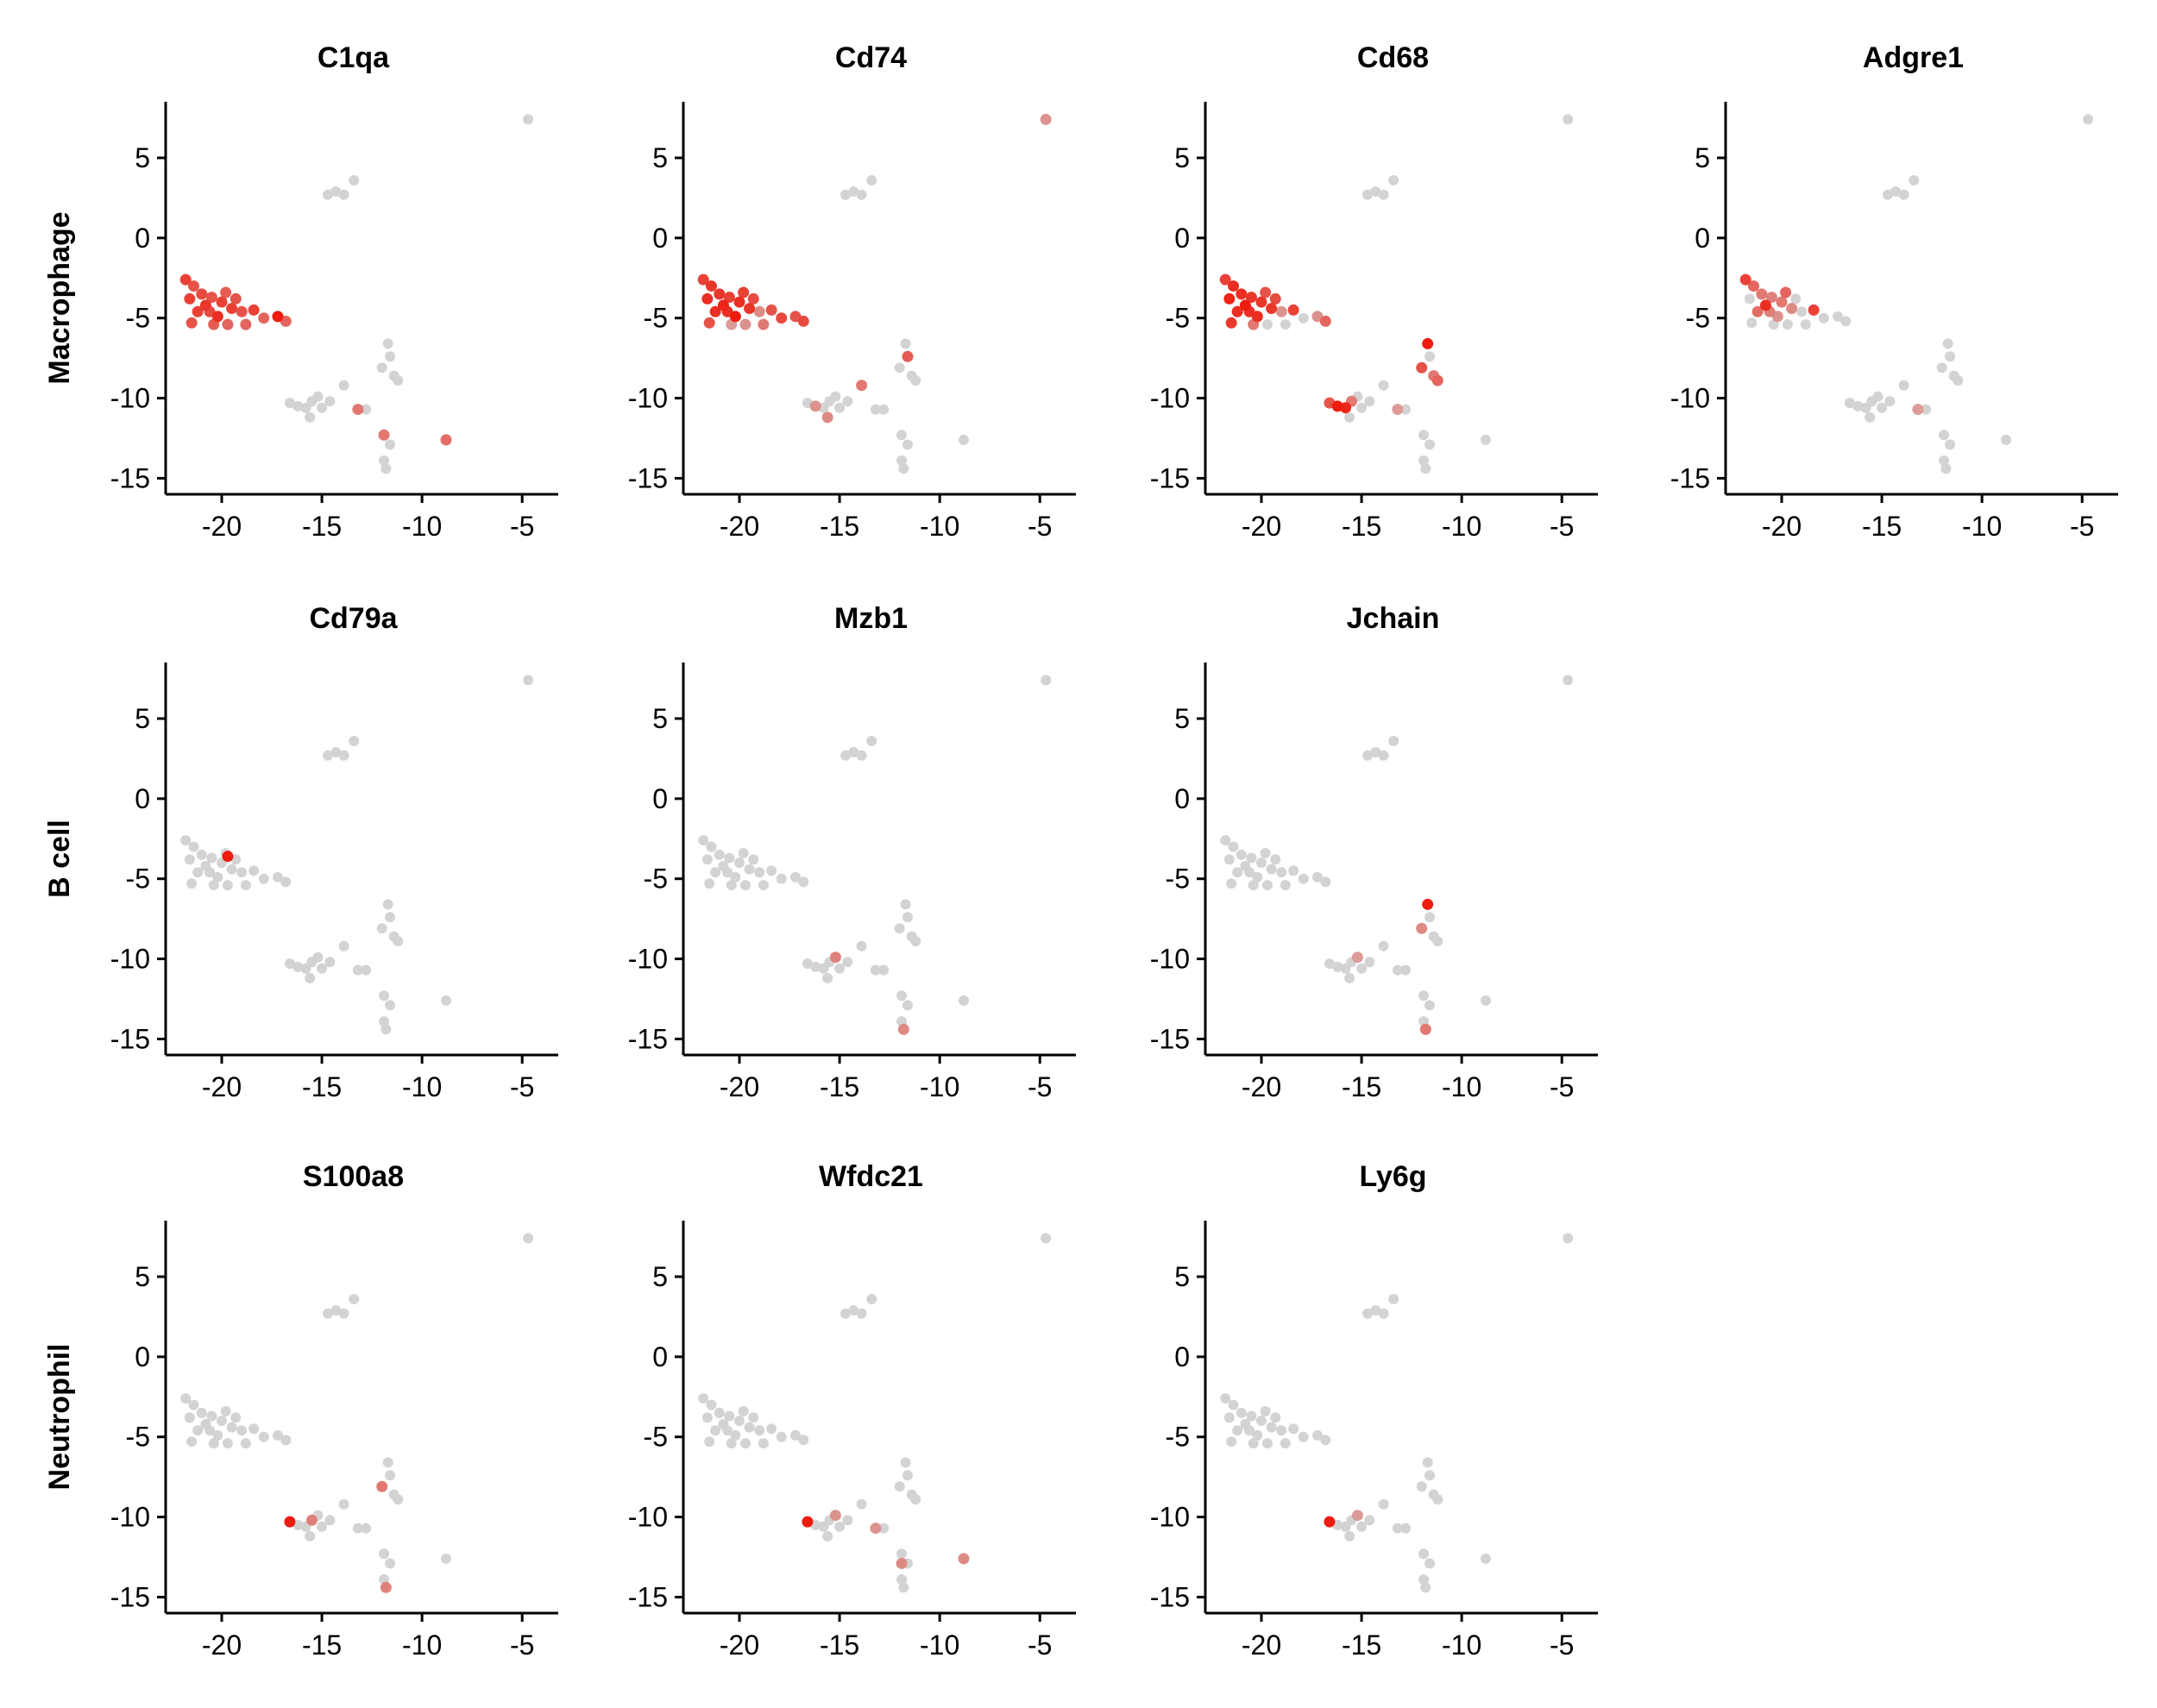 The width and height of the screenshot is (2157, 1708). I want to click on panel-title: Jchain, so click(1394, 618).